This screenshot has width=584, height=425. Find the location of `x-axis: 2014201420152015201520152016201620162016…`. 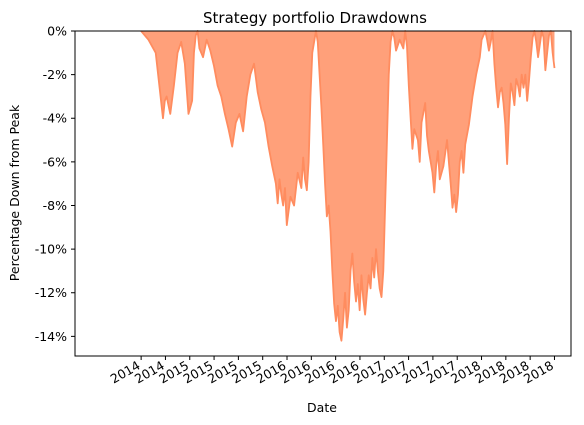

x-axis: 2014201420152015201520152016201620162016… is located at coordinates (332, 371).